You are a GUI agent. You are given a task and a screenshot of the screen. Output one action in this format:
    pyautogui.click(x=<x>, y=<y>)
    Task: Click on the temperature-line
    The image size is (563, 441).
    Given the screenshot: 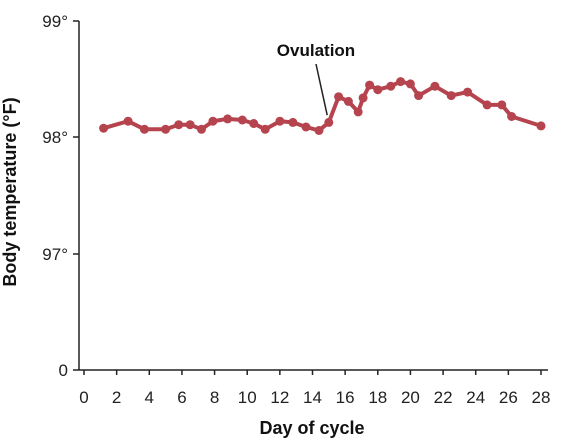 What is the action you would take?
    pyautogui.click(x=322, y=106)
    